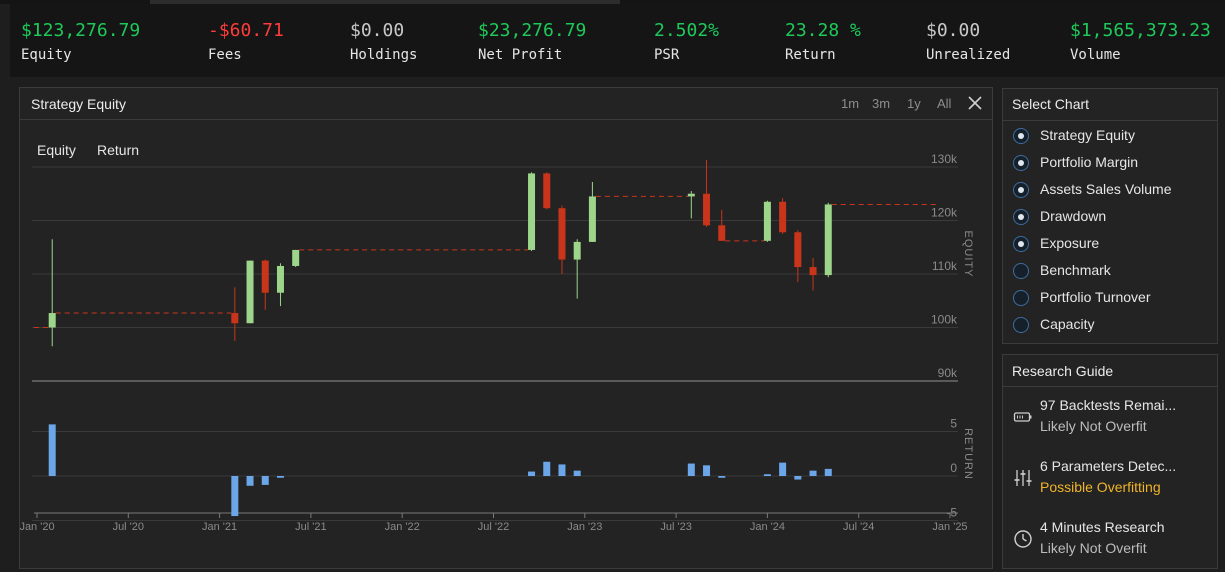 Image resolution: width=1225 pixels, height=572 pixels. What do you see at coordinates (1023, 539) in the screenshot?
I see `clock-icon` at bounding box center [1023, 539].